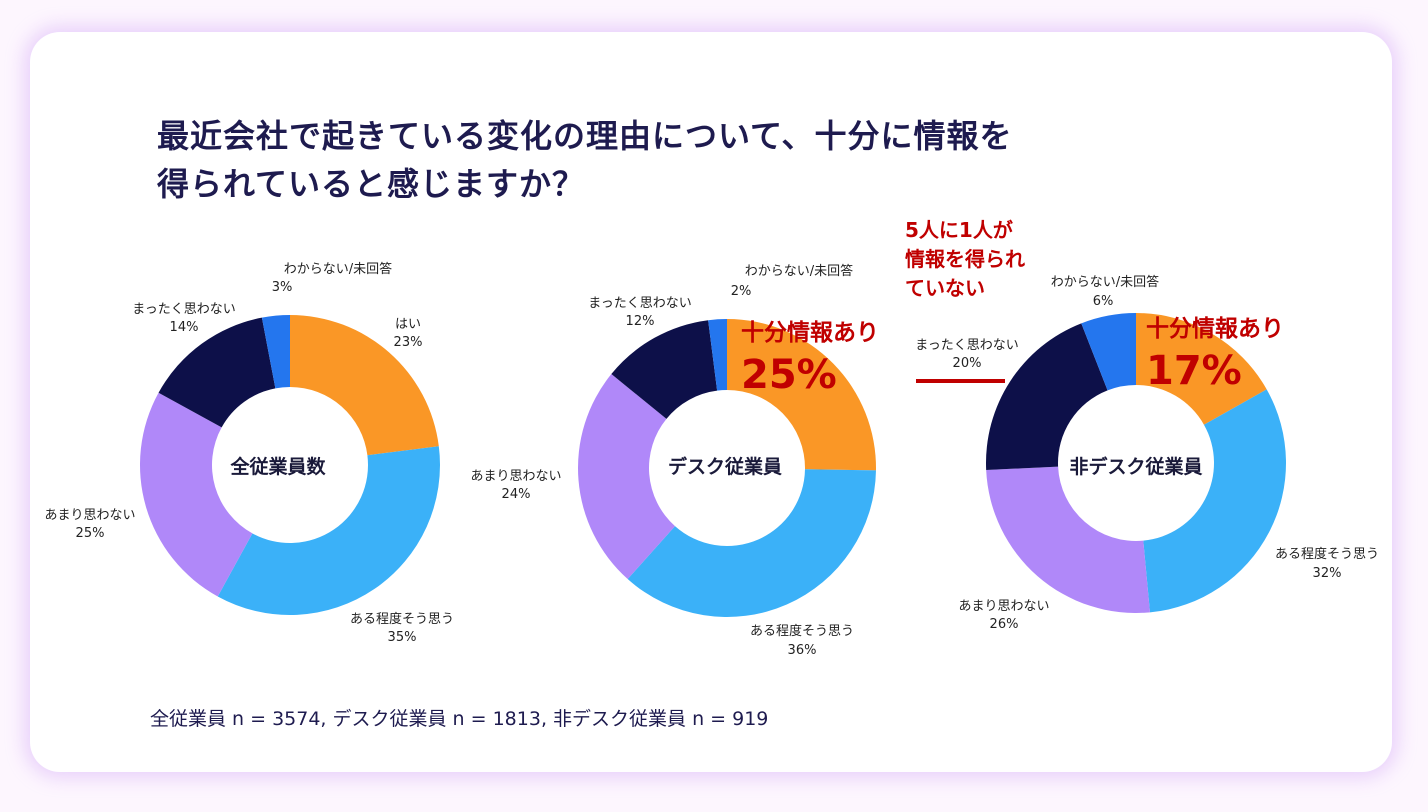  What do you see at coordinates (802, 631) in the screenshot?
I see `label-desk-aru: ある程度そう思う` at bounding box center [802, 631].